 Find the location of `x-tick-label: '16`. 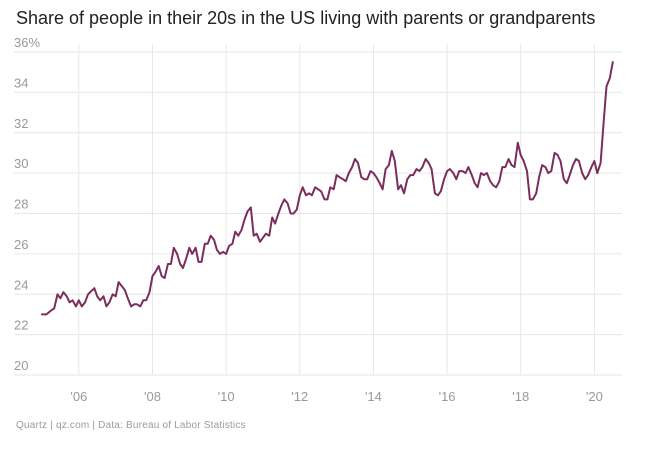

x-tick-label: '16 is located at coordinates (447, 396).